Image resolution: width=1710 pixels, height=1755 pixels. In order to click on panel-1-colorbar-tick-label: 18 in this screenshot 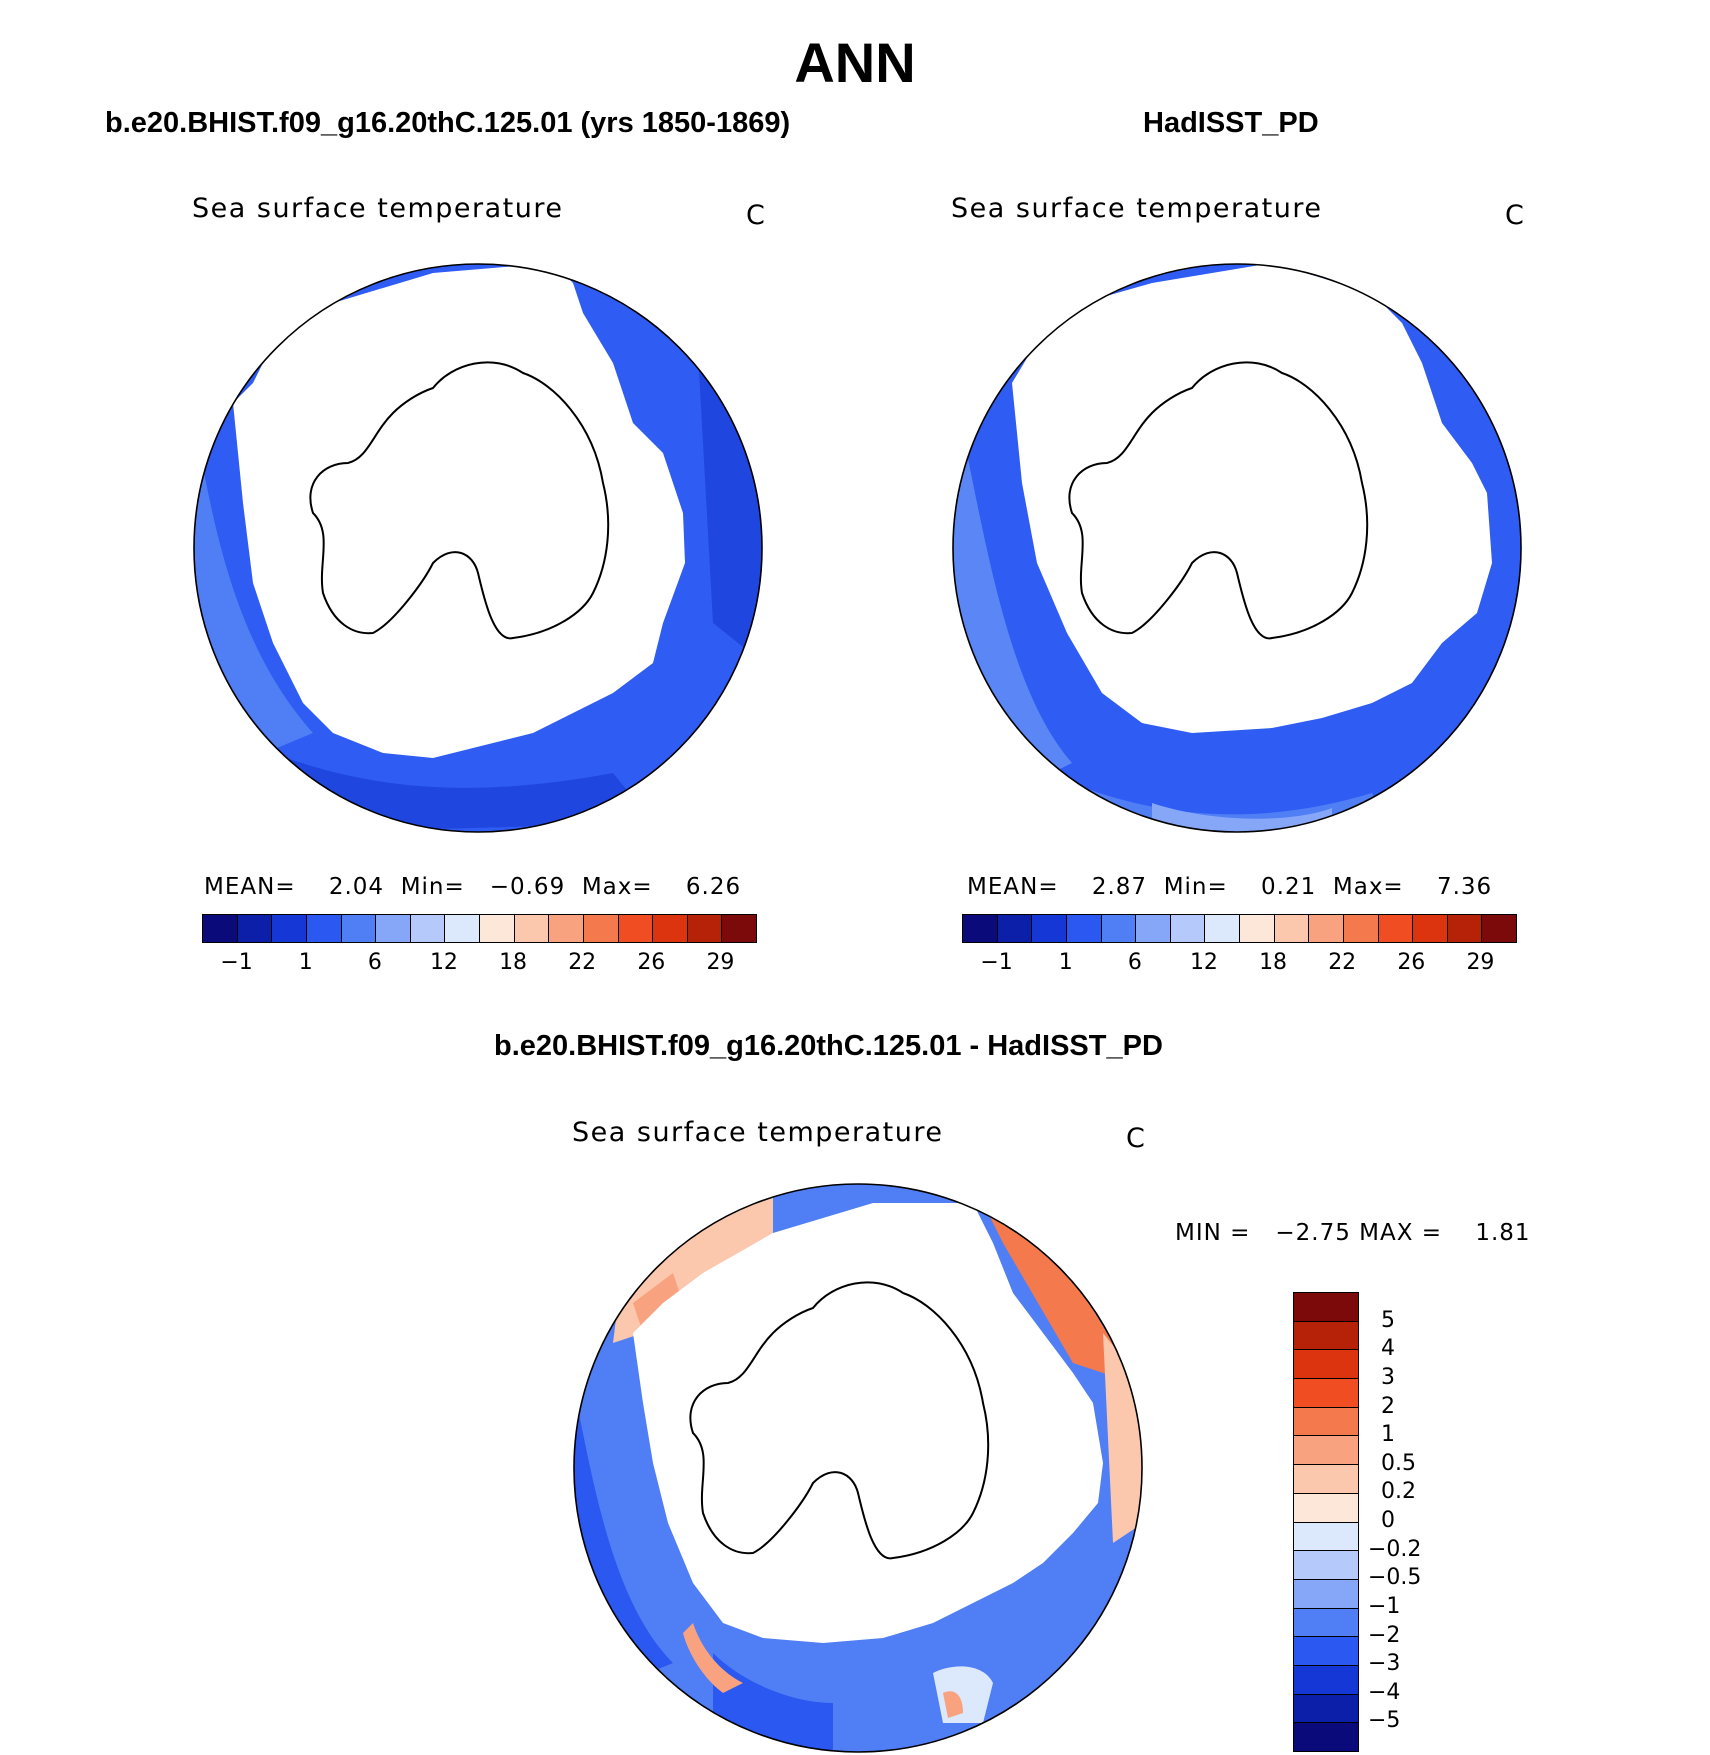, I will do `click(513, 962)`.